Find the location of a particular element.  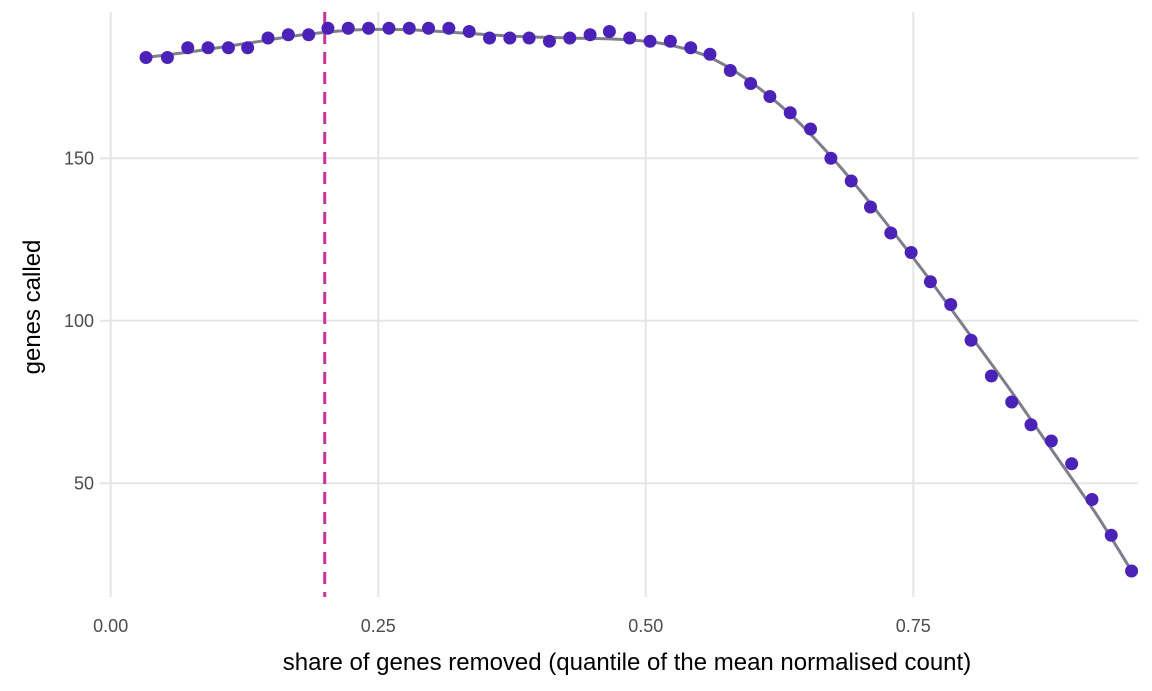

x-tick-label: 0.50 is located at coordinates (645, 626).